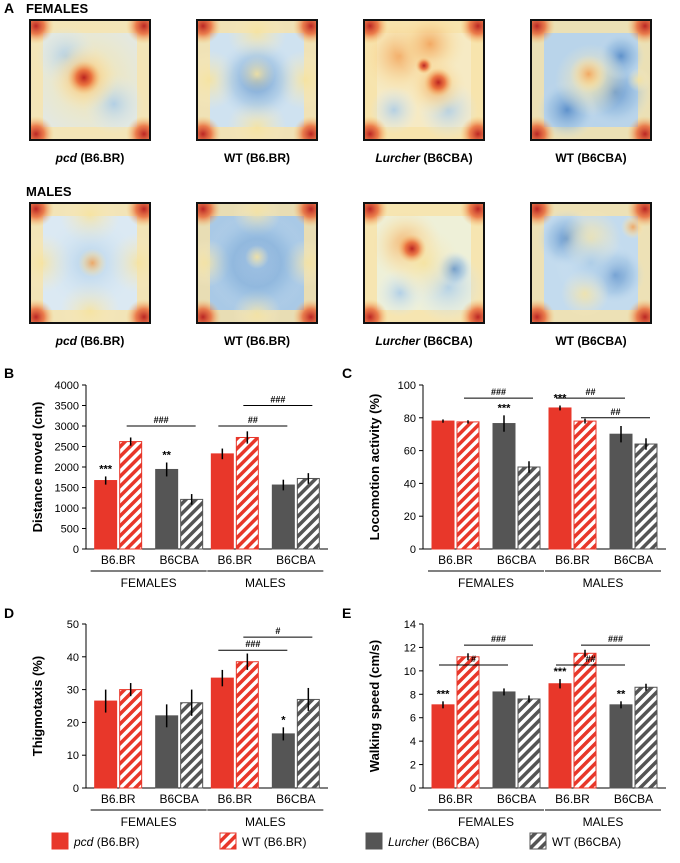  I want to click on y-tick-label: 80, so click(410, 419).